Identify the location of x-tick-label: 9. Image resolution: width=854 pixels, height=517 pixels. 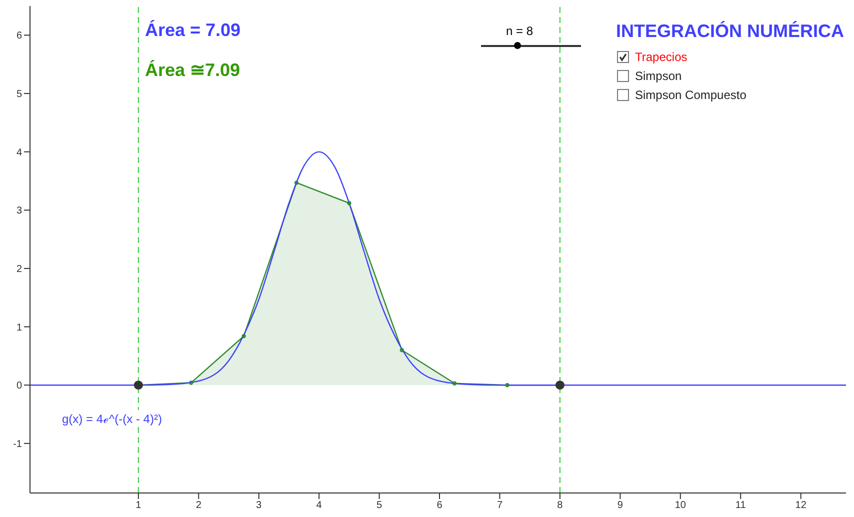
(620, 506).